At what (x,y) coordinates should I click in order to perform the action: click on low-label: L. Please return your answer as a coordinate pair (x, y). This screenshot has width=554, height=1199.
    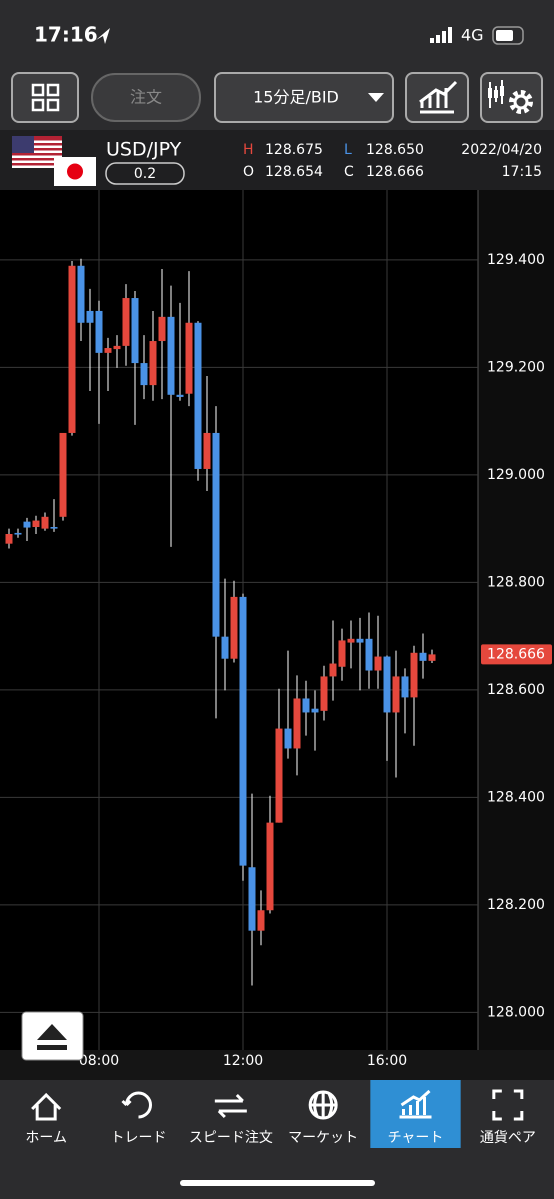
    Looking at the image, I should click on (348, 150).